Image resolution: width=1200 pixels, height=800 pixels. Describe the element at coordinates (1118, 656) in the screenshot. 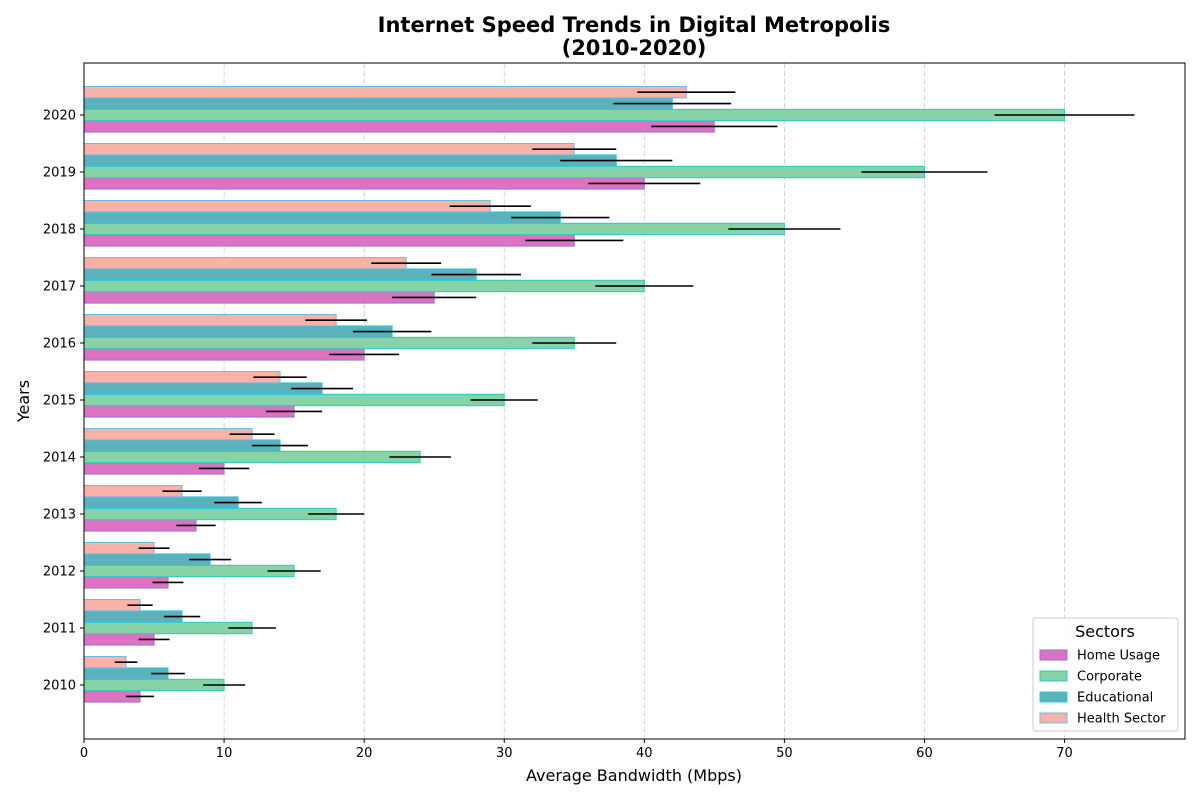

I see `legend-label: Home Usage` at that location.